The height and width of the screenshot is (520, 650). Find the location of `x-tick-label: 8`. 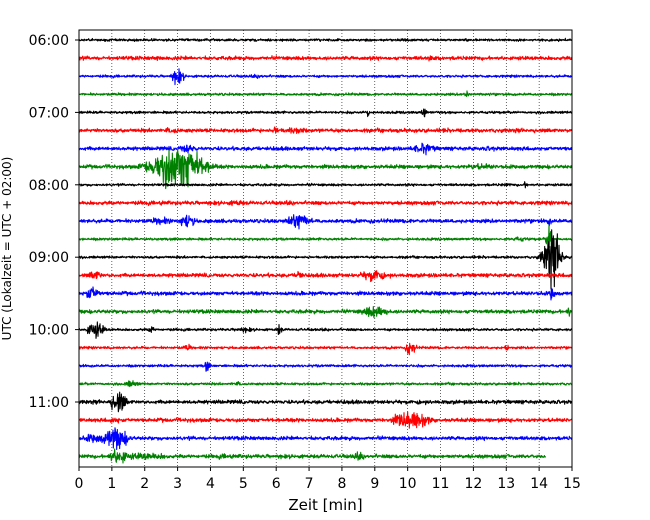

x-tick-label: 8 is located at coordinates (341, 484).